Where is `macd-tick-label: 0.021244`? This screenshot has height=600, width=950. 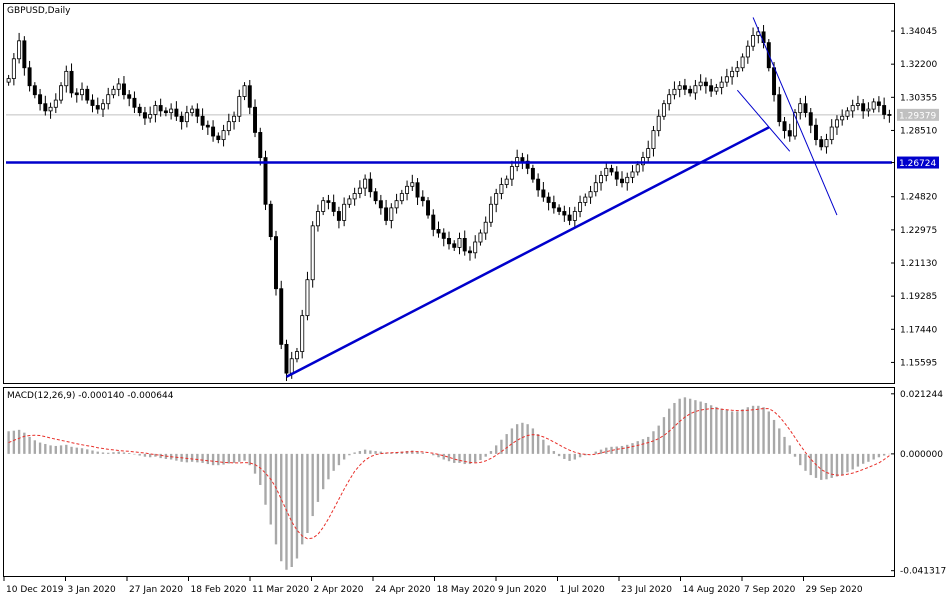 macd-tick-label: 0.021244 is located at coordinates (921, 395).